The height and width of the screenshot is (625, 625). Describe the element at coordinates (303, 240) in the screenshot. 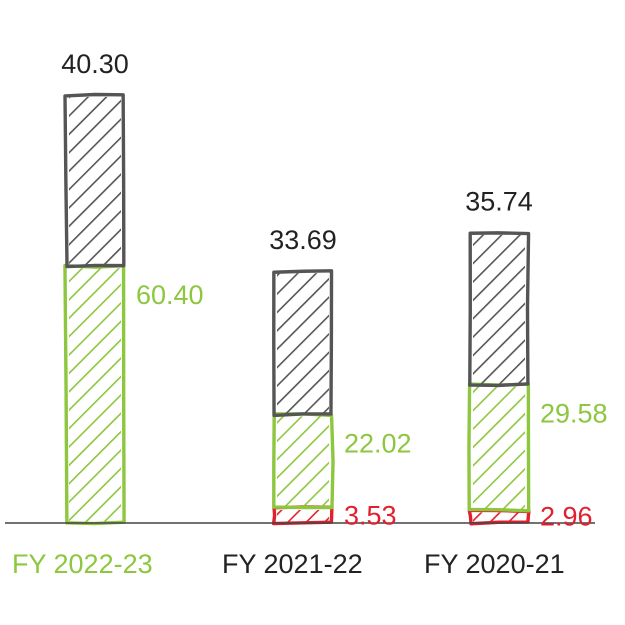

I see `gray-value-label: 33.69` at that location.